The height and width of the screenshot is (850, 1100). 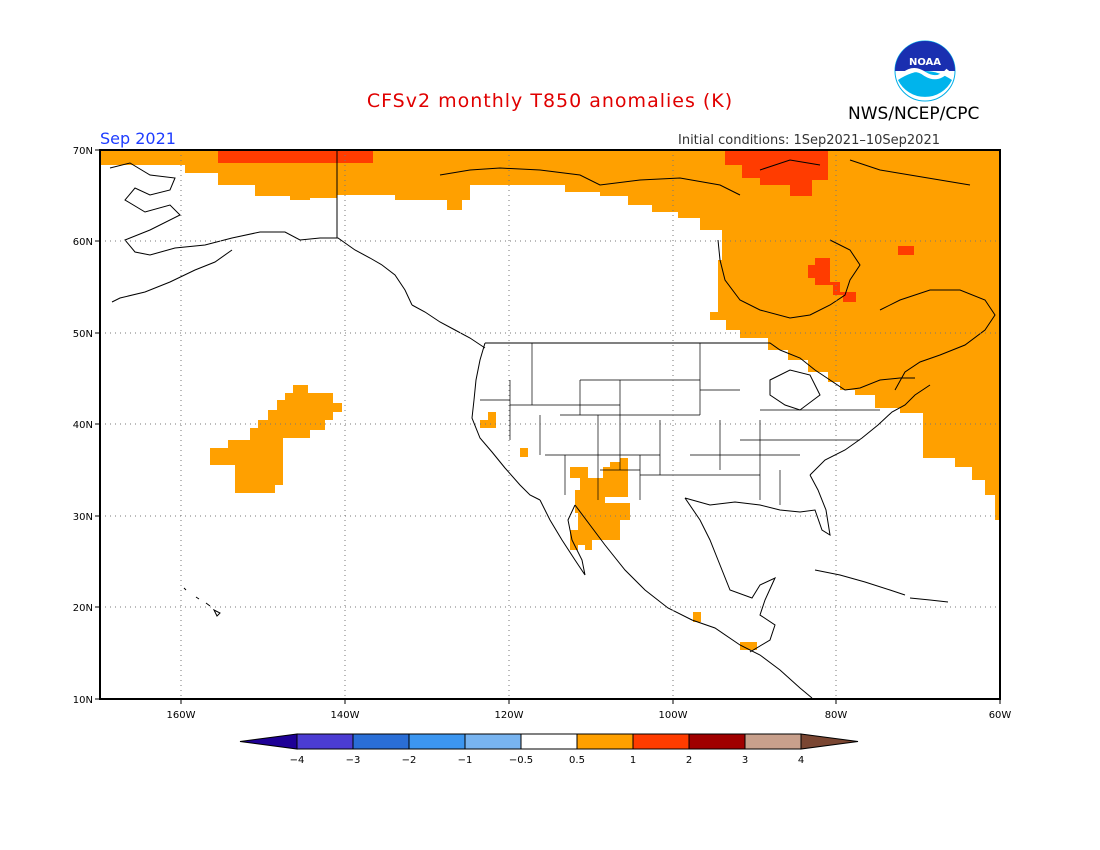 I want to click on alaska-coastline, so click(x=261, y=234).